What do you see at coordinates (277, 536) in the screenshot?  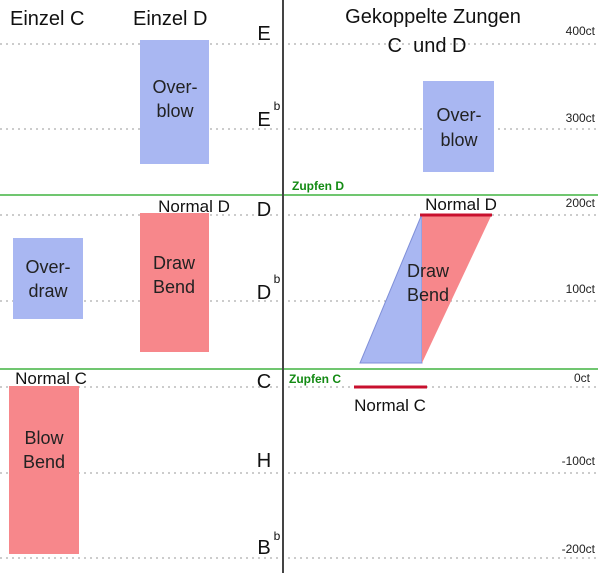 I see `note-b-flat-sup: b` at bounding box center [277, 536].